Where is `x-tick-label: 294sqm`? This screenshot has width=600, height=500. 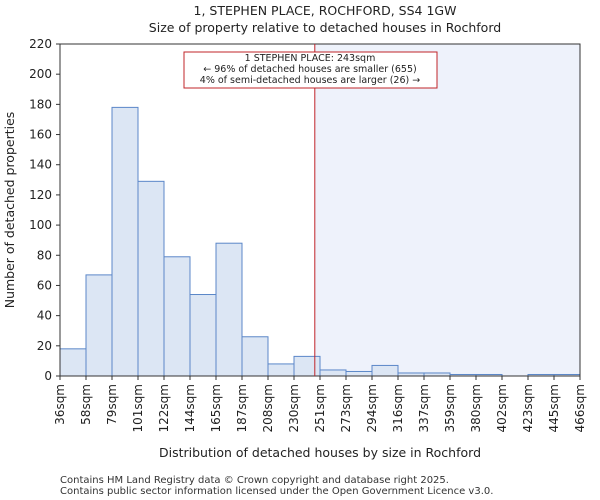 x-tick-label: 294sqm is located at coordinates (372, 408).